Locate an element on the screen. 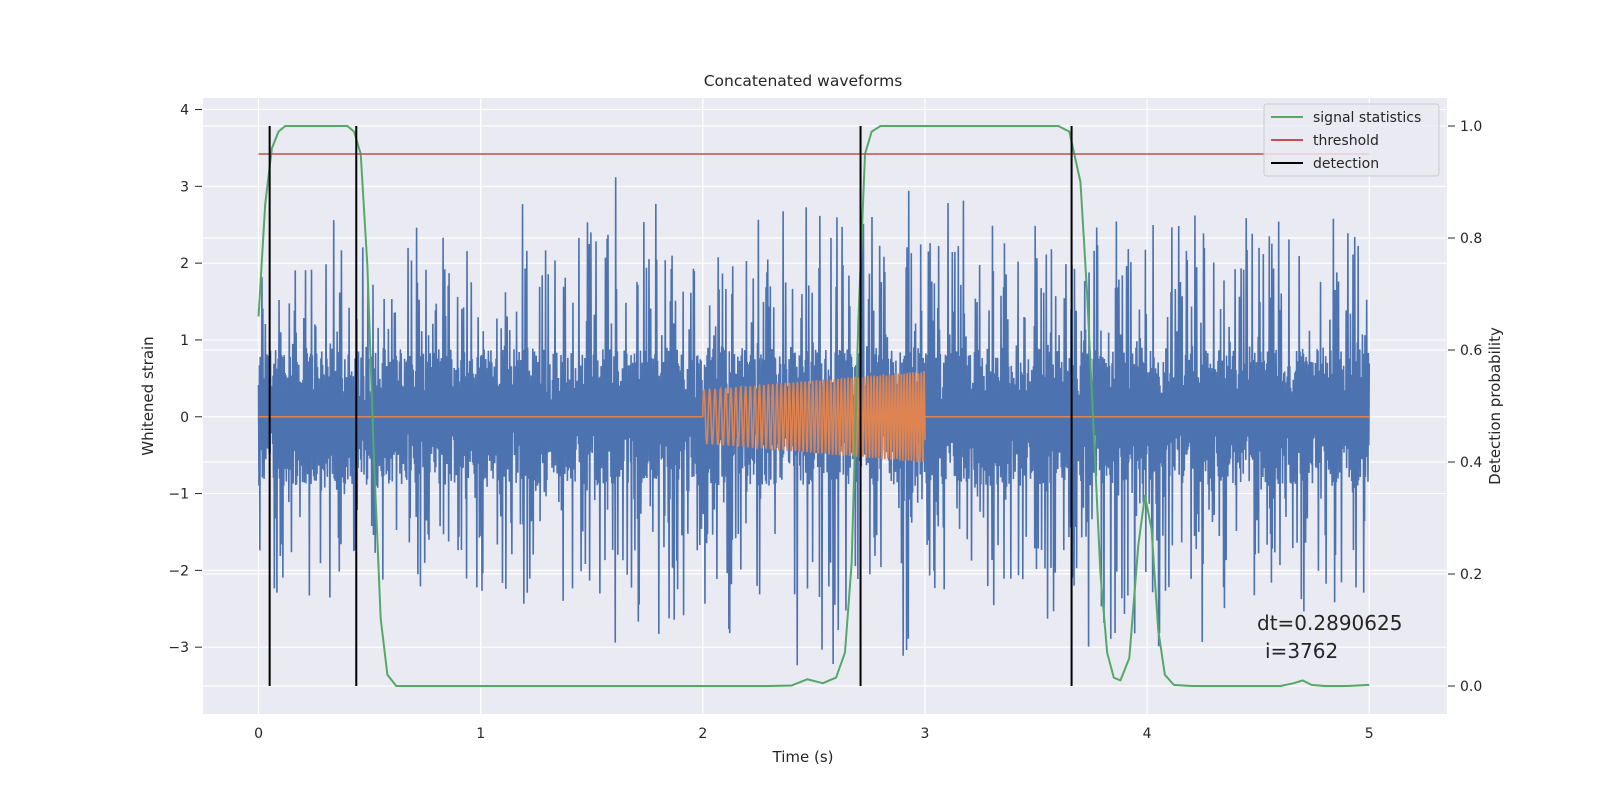 This screenshot has height=800, width=1600. x-tick-label: 3 is located at coordinates (925, 734).